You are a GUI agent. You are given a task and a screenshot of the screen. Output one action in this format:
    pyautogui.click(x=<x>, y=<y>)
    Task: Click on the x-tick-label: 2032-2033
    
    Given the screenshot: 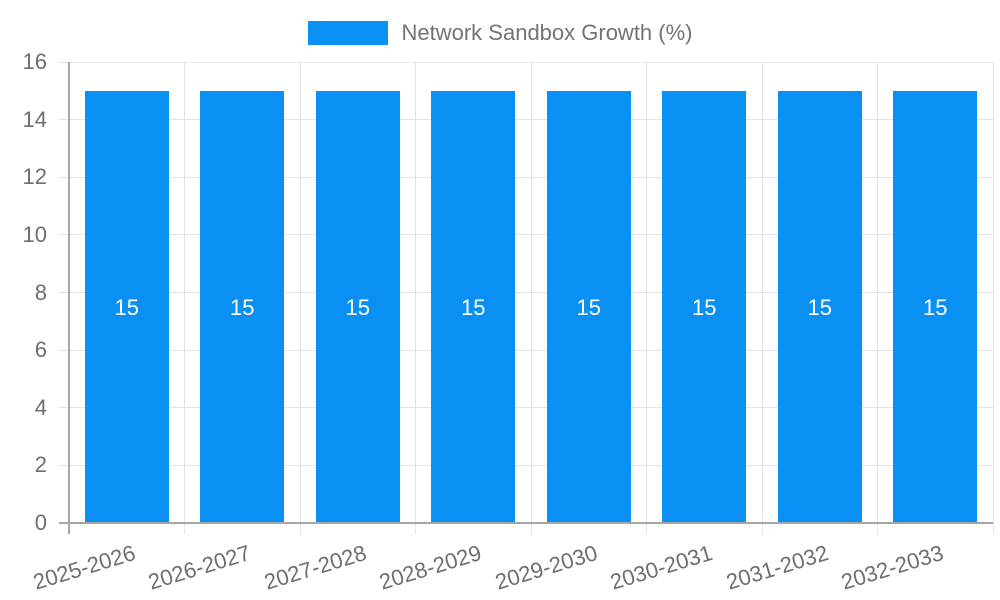 What is the action you would take?
    pyautogui.click(x=892, y=567)
    